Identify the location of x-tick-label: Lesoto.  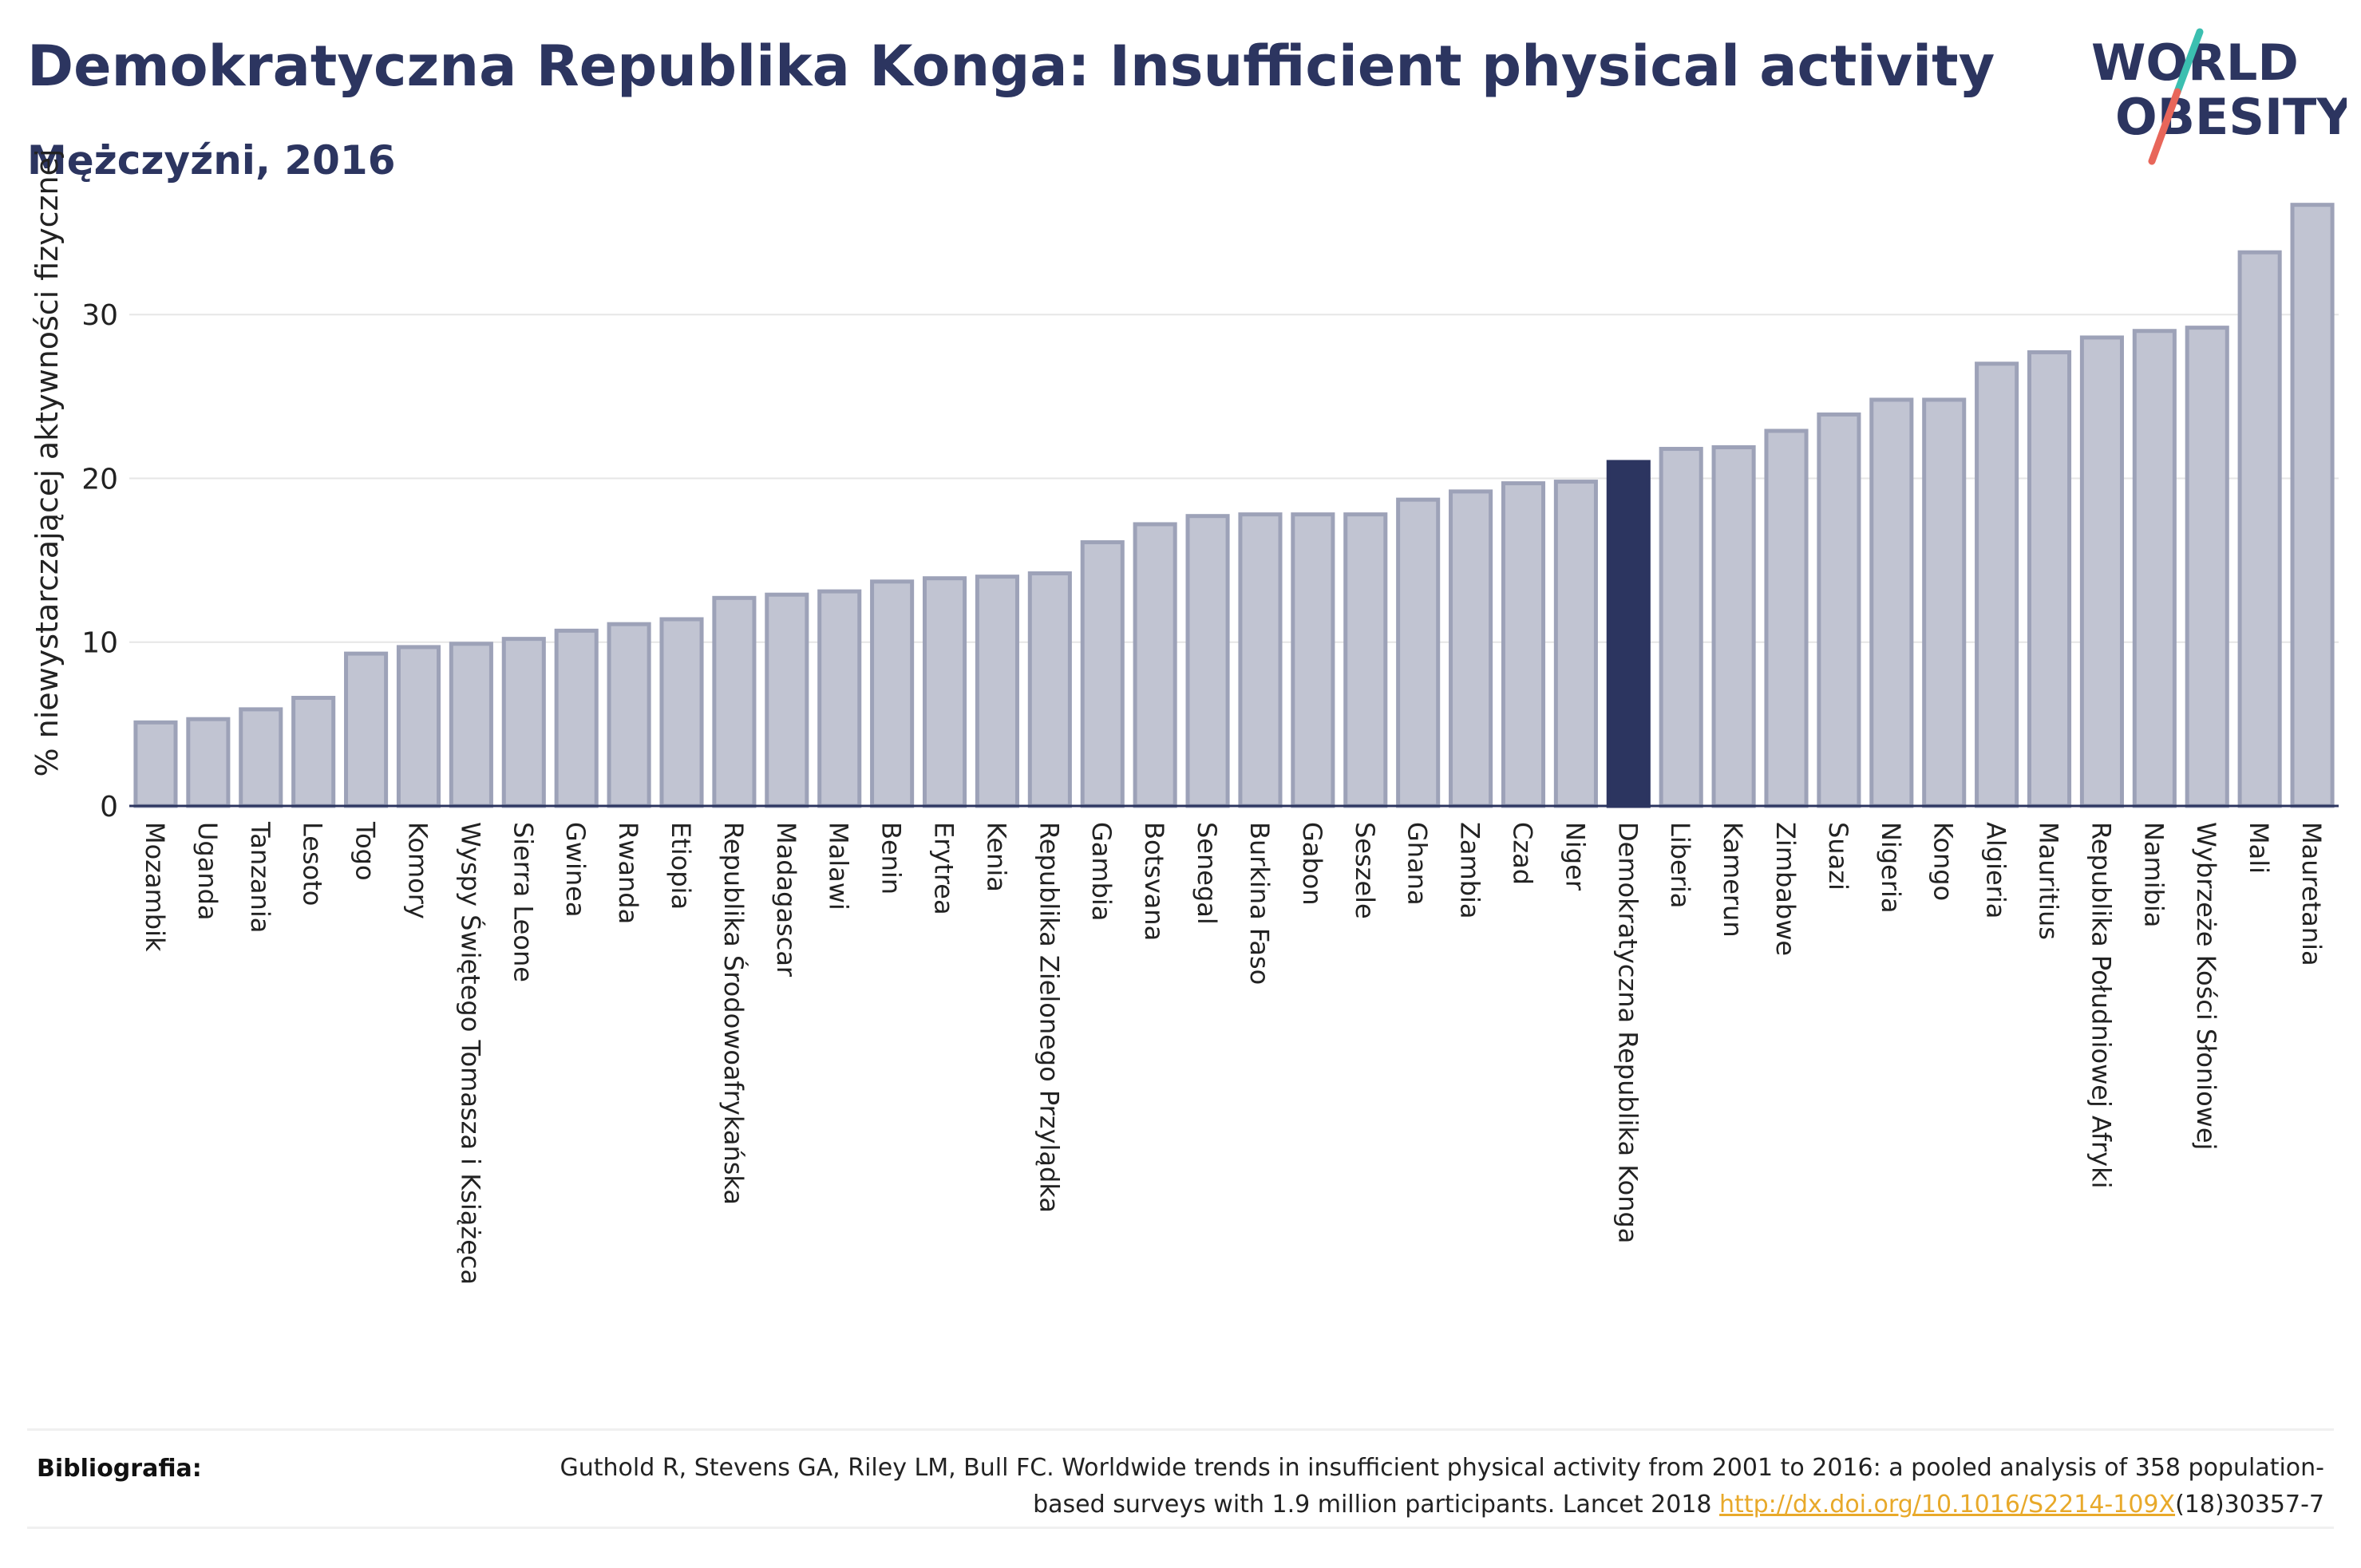
(313, 864).